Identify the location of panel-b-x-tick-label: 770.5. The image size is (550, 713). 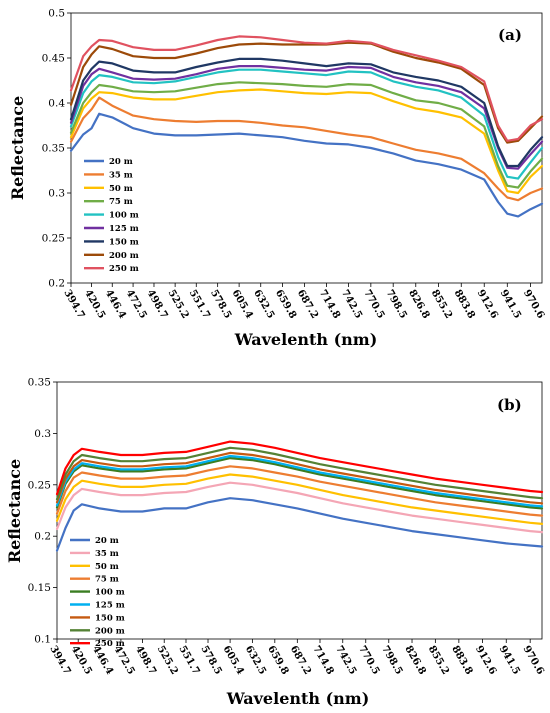
(368, 660).